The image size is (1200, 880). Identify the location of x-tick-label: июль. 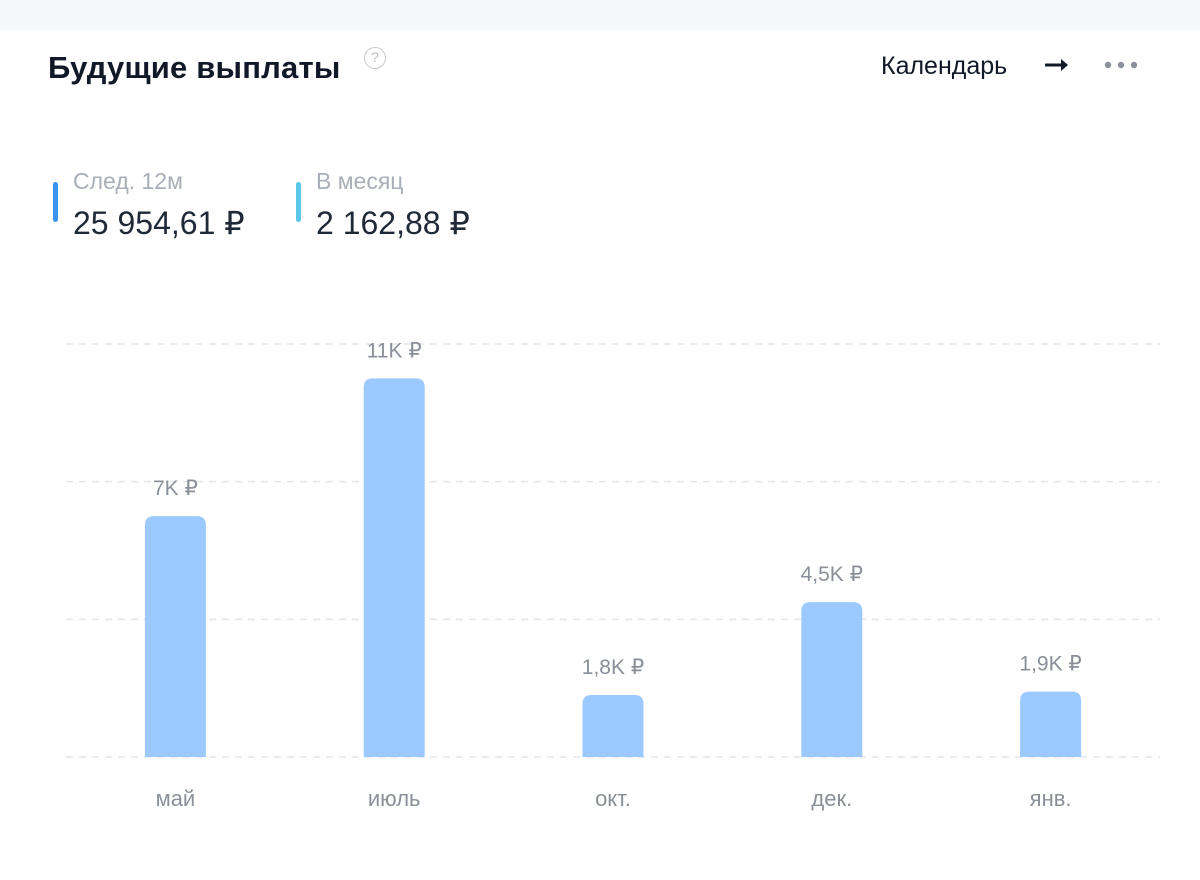
(394, 798).